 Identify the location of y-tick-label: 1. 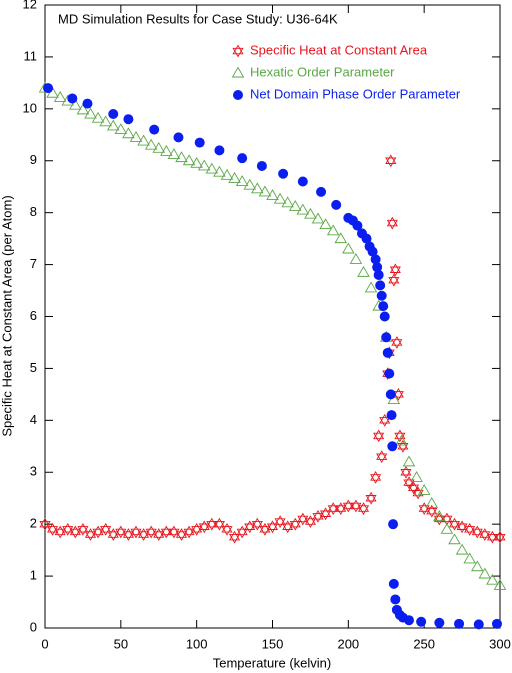
(33, 575).